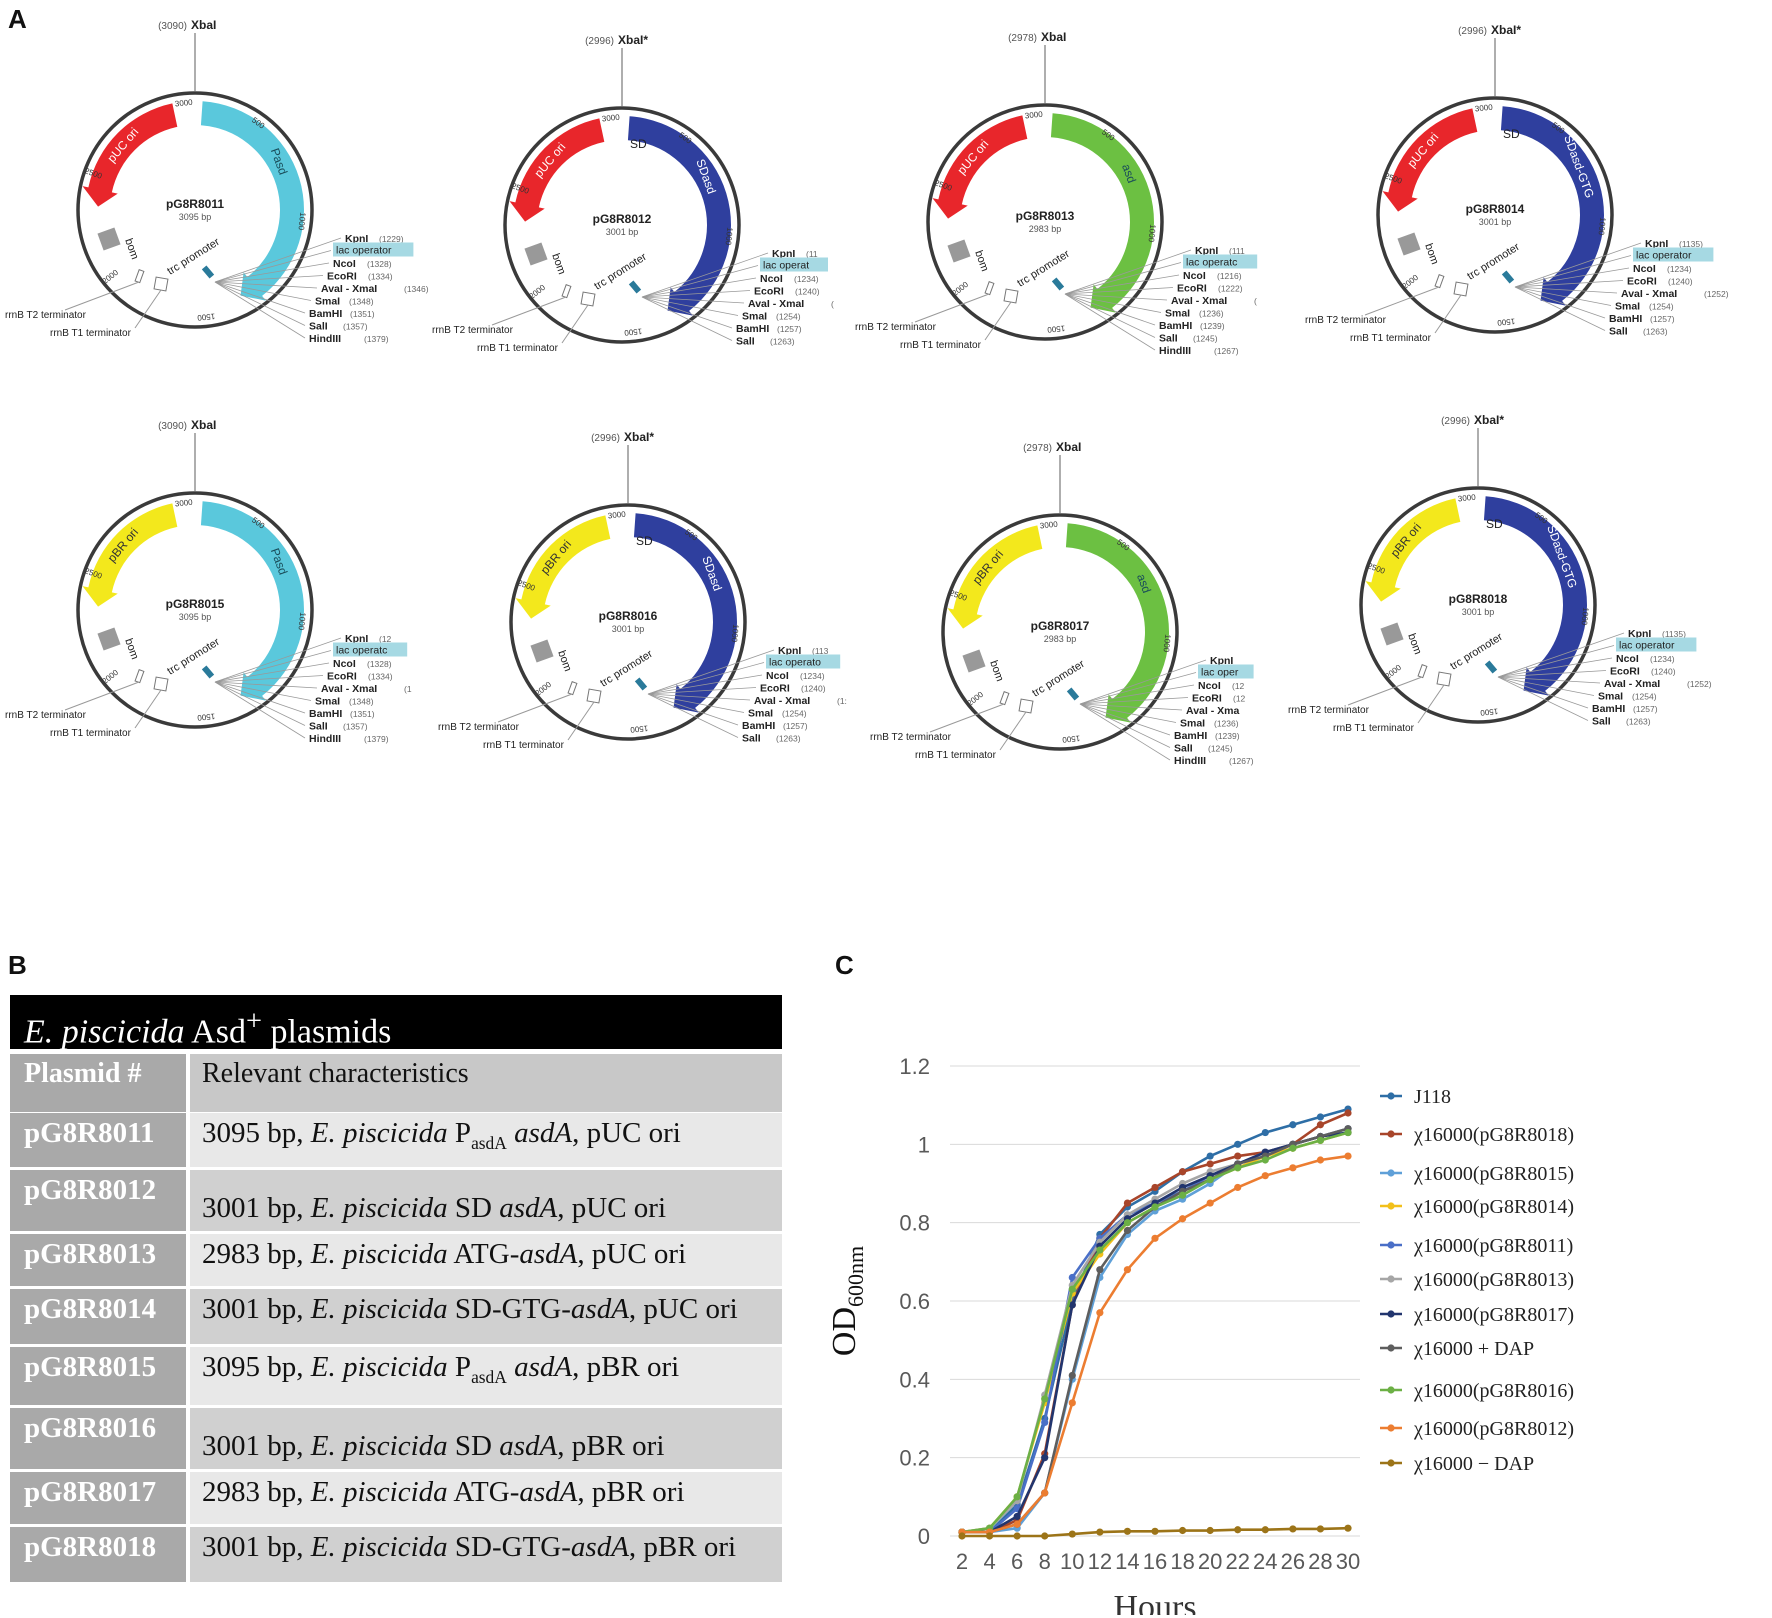  I want to click on ori-arrow, so click(1430, 160).